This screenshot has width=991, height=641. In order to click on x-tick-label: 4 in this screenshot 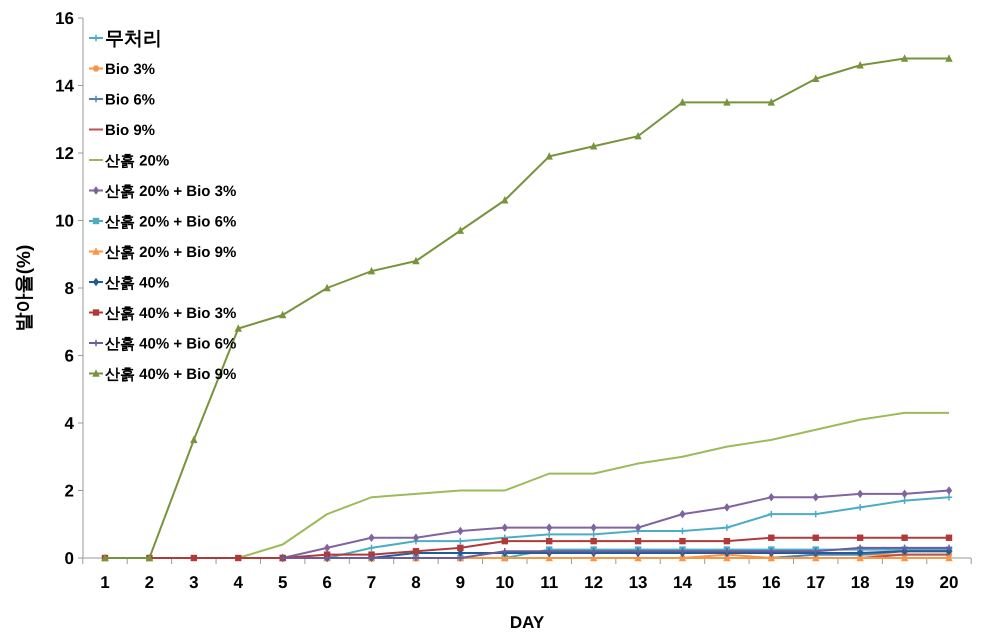, I will do `click(239, 582)`.